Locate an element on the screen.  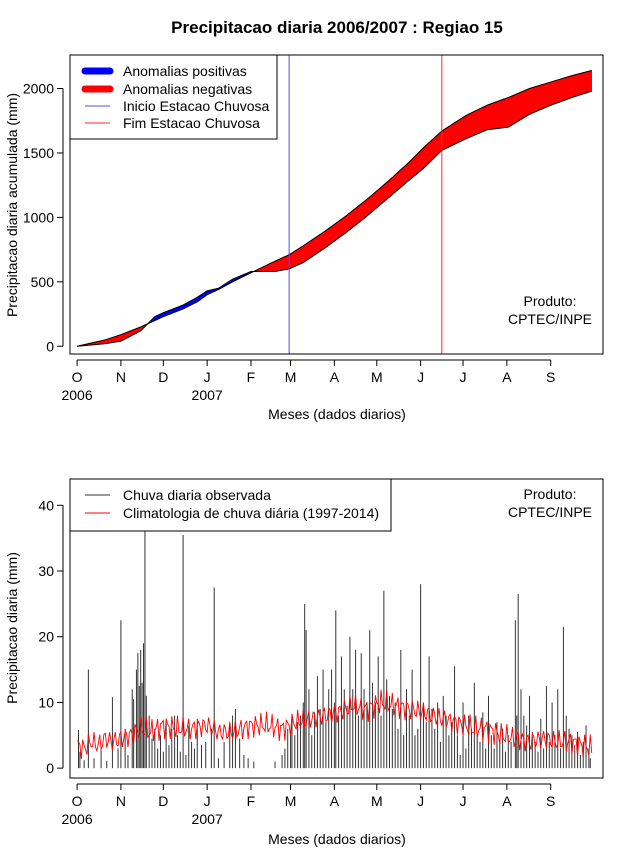
legend-label-observed: Chuva diaria observada is located at coordinates (197, 495).